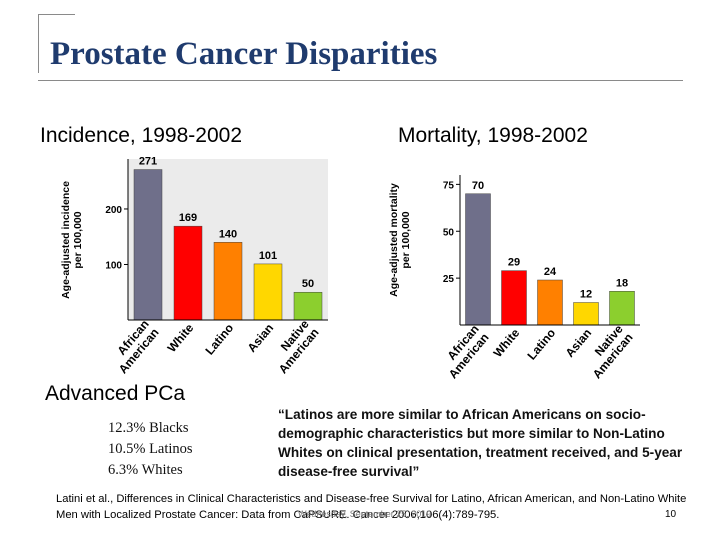 The height and width of the screenshot is (540, 720). Describe the element at coordinates (360, 80) in the screenshot. I see `title-divider` at that location.